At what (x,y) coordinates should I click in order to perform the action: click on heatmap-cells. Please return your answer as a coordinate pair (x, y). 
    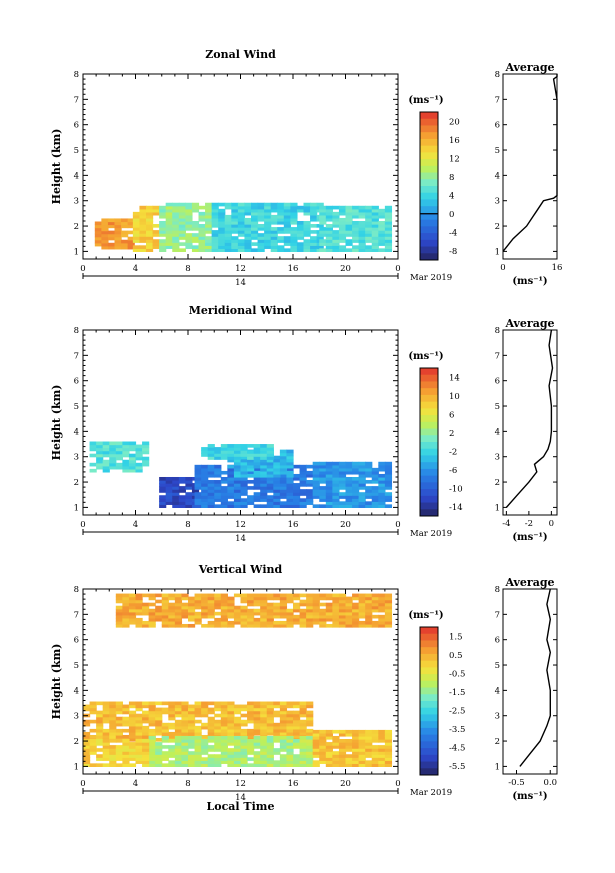
    Looking at the image, I should click on (238, 680).